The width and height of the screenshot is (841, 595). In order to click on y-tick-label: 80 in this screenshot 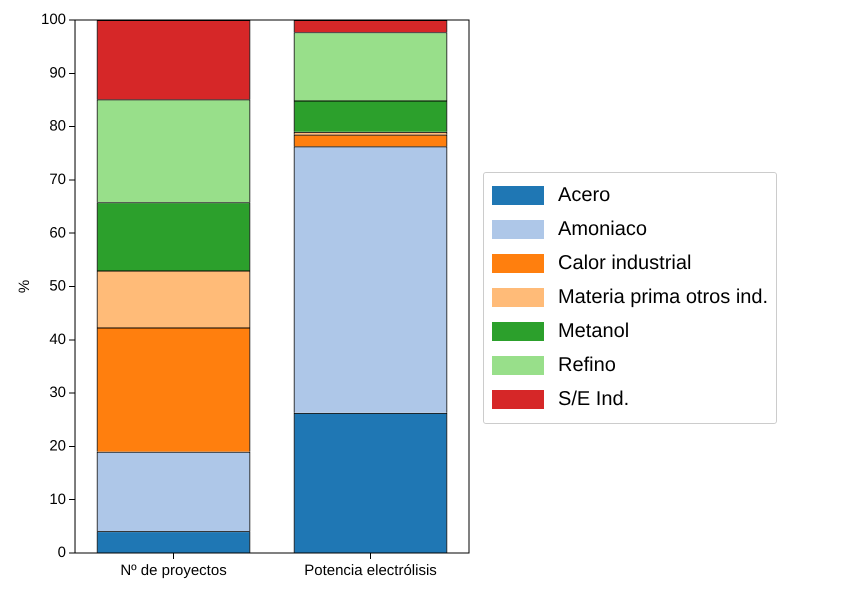, I will do `click(57, 126)`.